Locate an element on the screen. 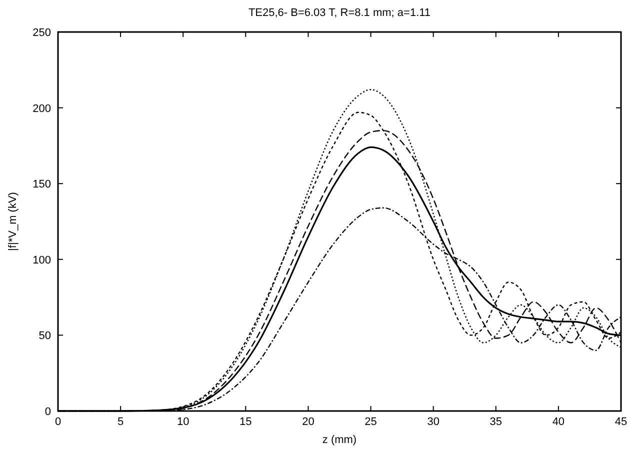 Image resolution: width=636 pixels, height=451 pixels. y-tick-label: 100 is located at coordinates (41, 260).